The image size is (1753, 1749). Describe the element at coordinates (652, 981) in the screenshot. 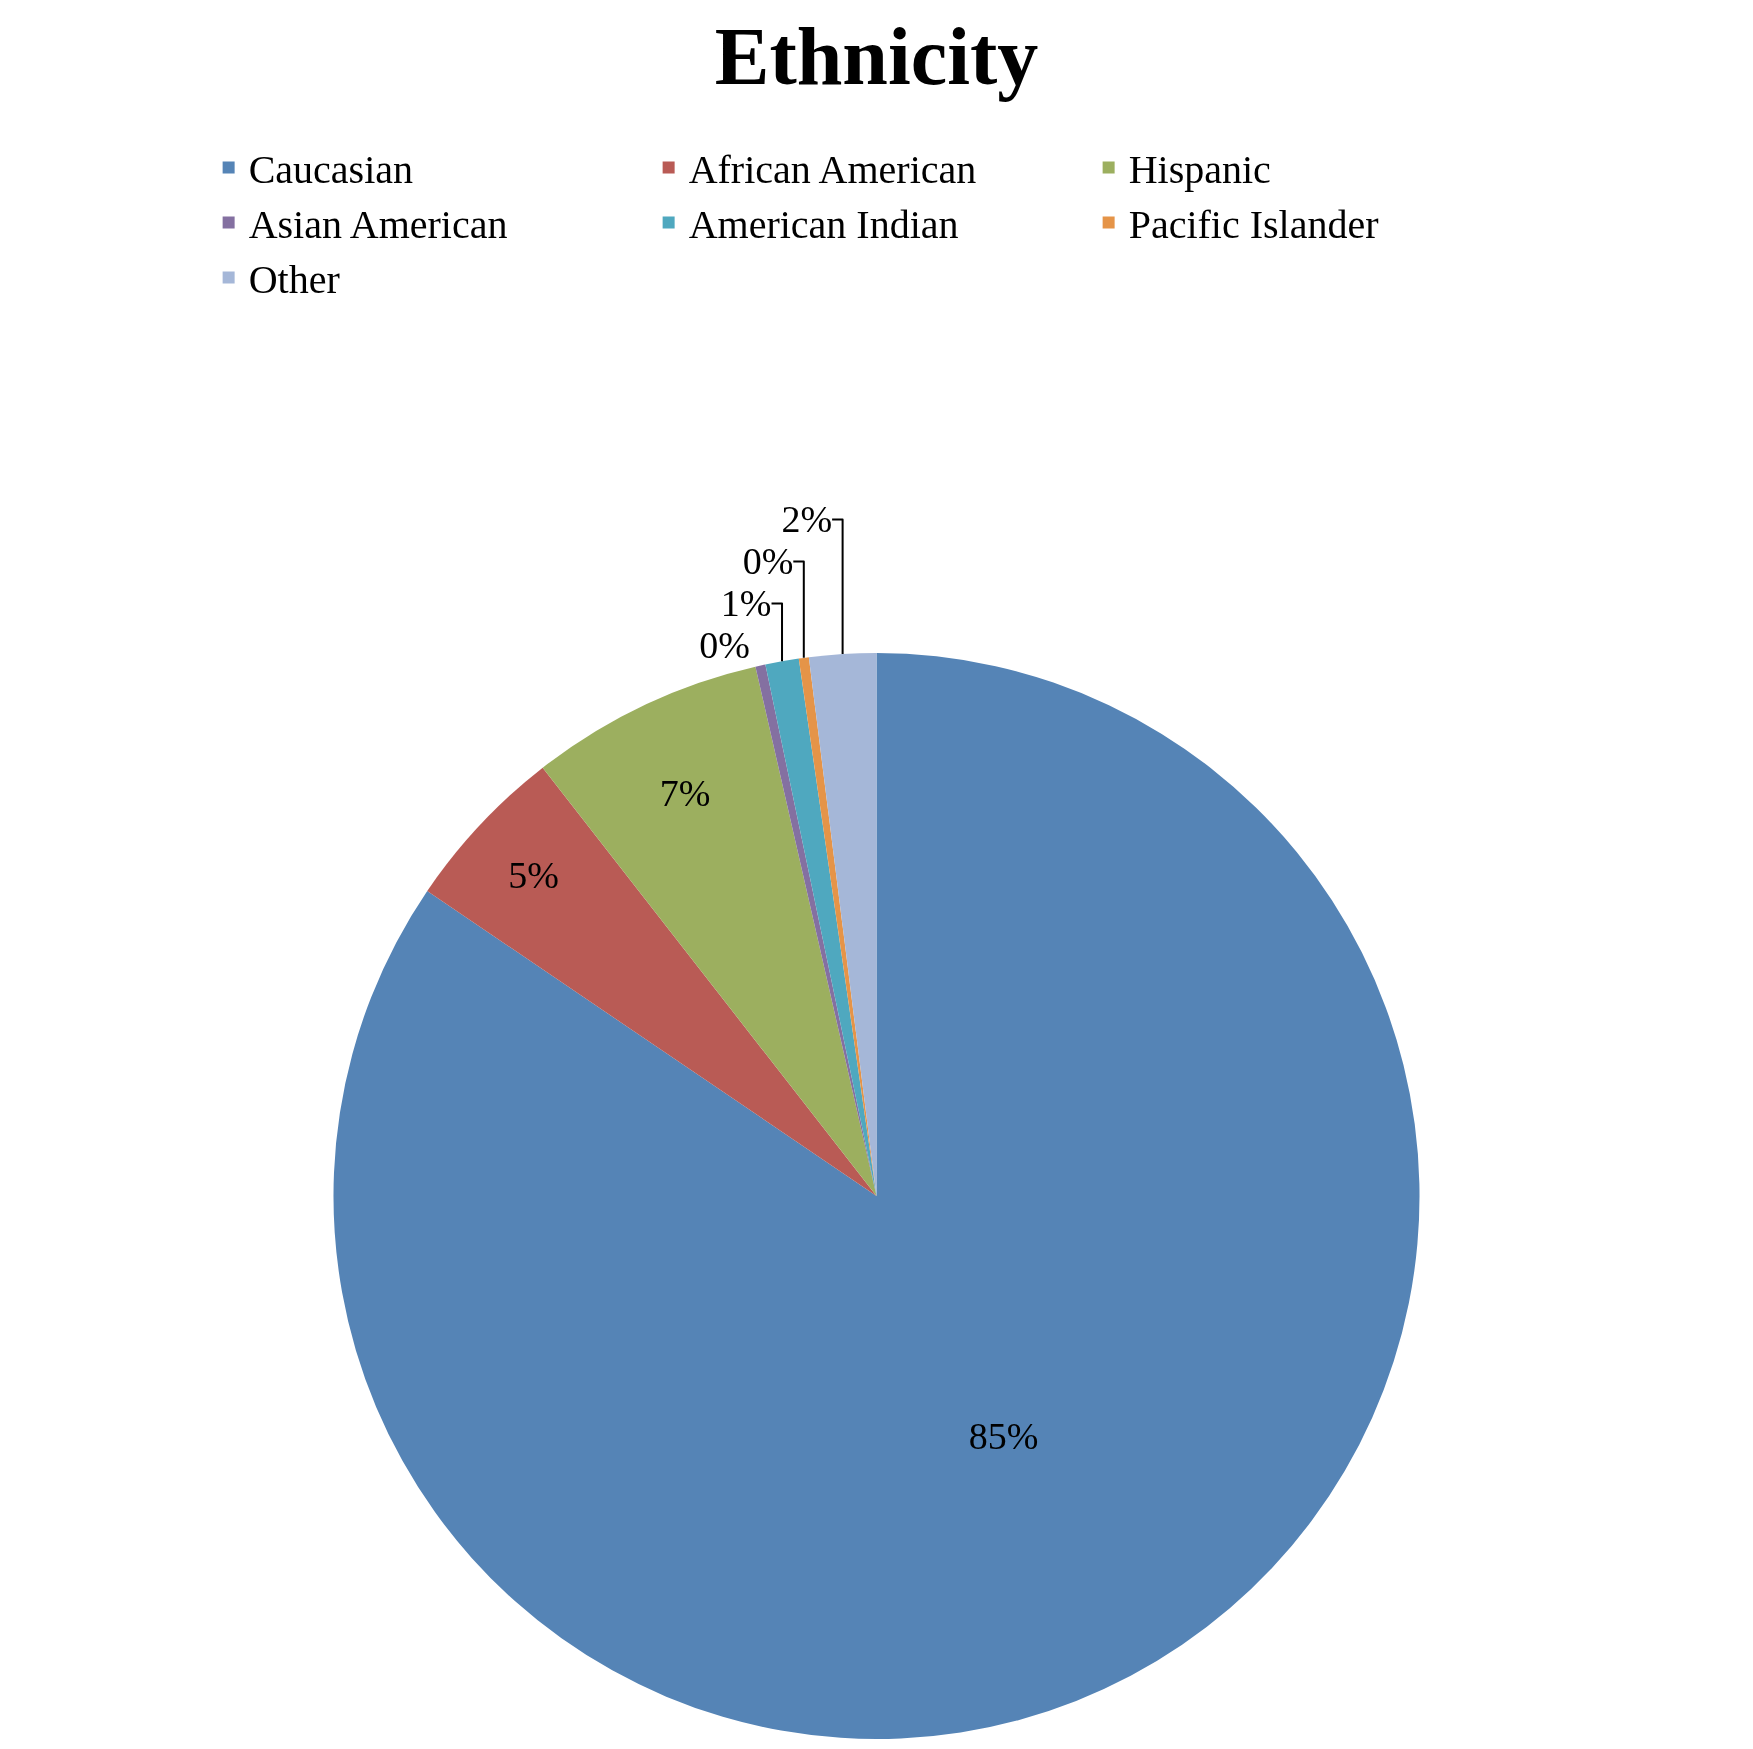

I see `pie-slice` at that location.